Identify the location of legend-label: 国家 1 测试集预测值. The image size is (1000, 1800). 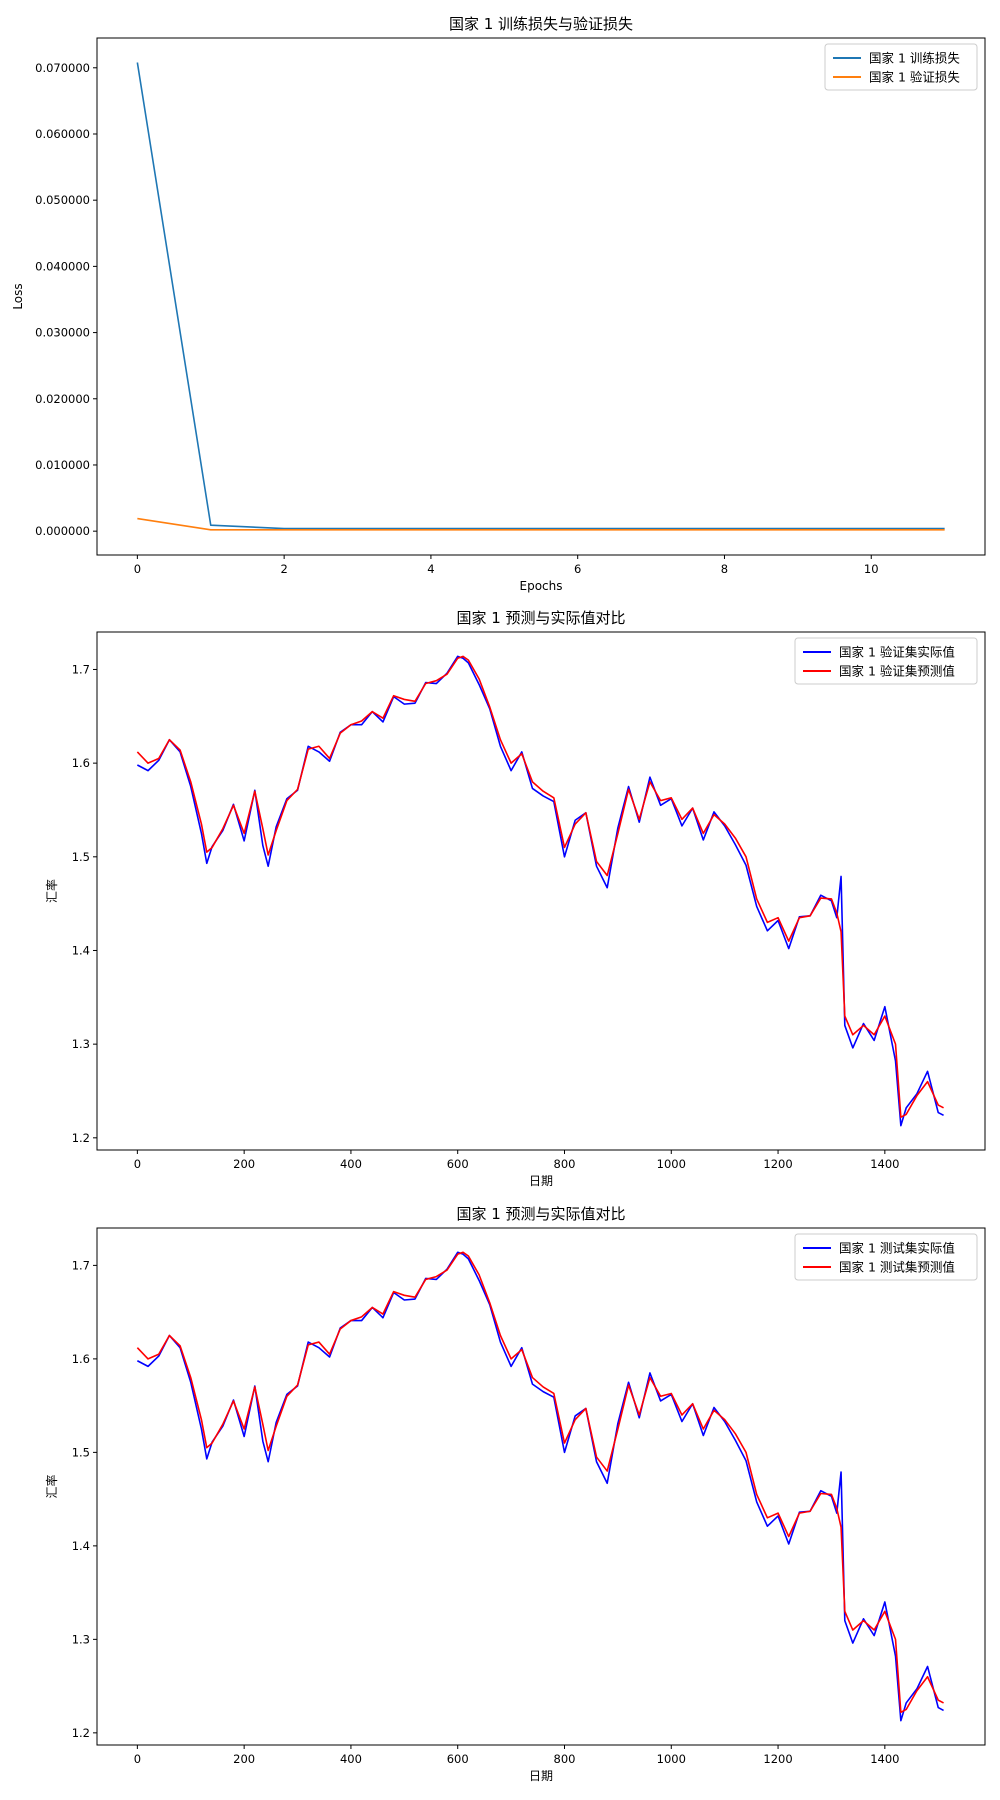
(897, 1267).